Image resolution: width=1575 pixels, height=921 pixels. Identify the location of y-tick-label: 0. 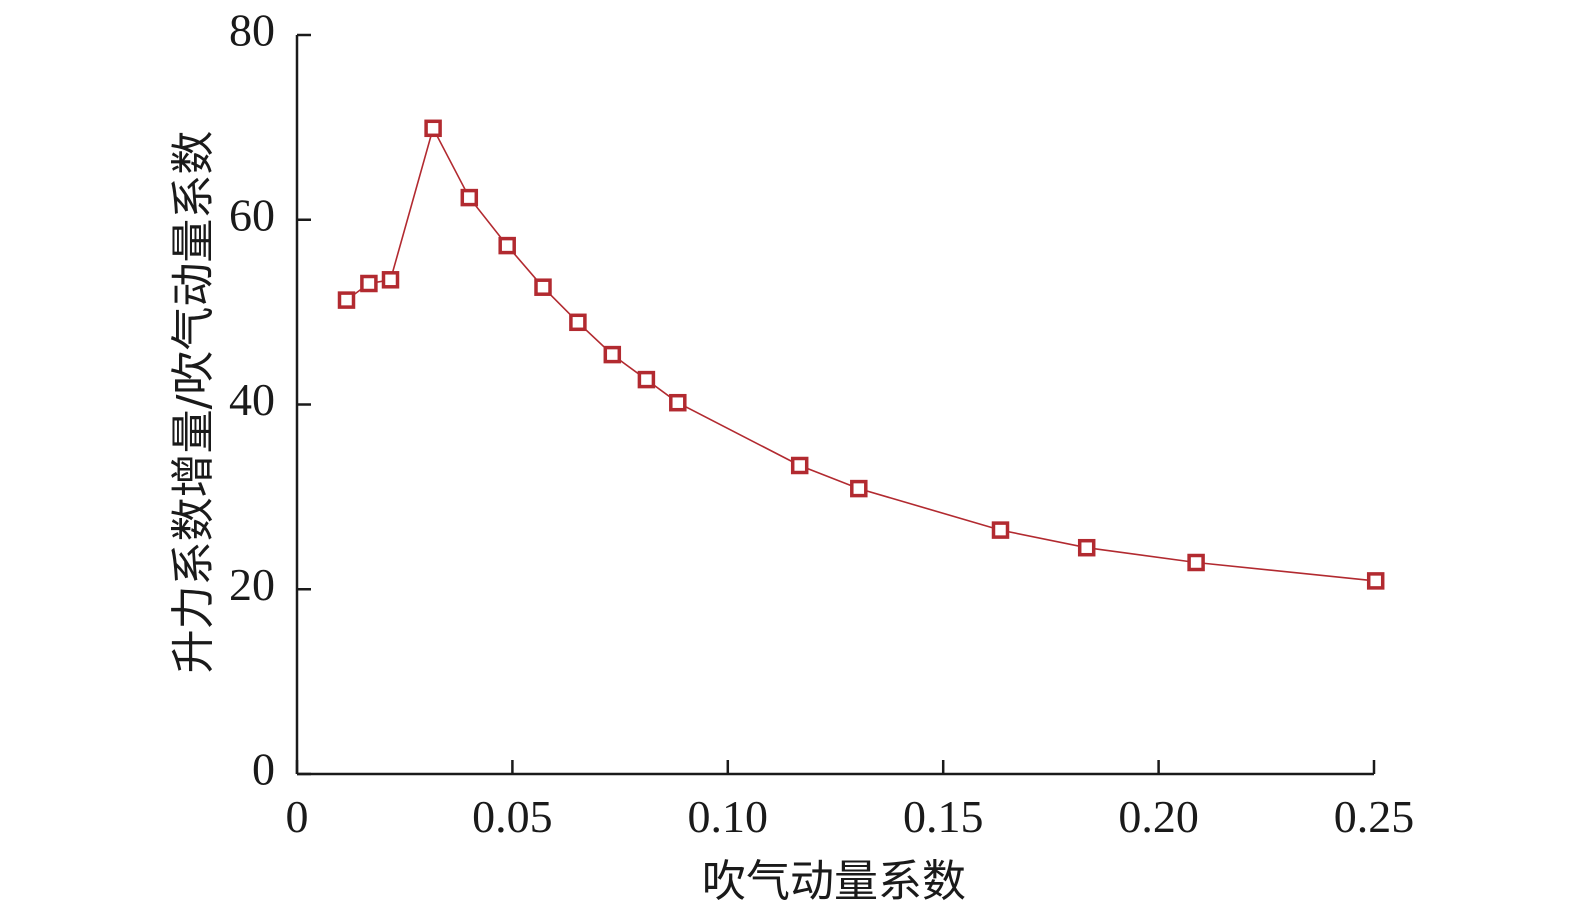
(263, 769).